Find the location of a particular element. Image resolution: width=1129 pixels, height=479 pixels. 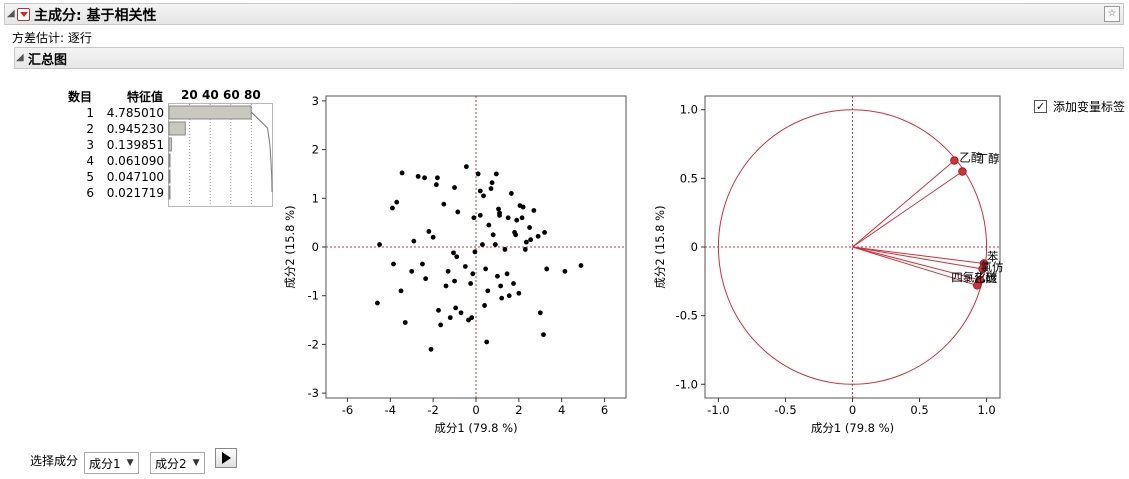

eigen-row-number: 1 is located at coordinates (90, 113).